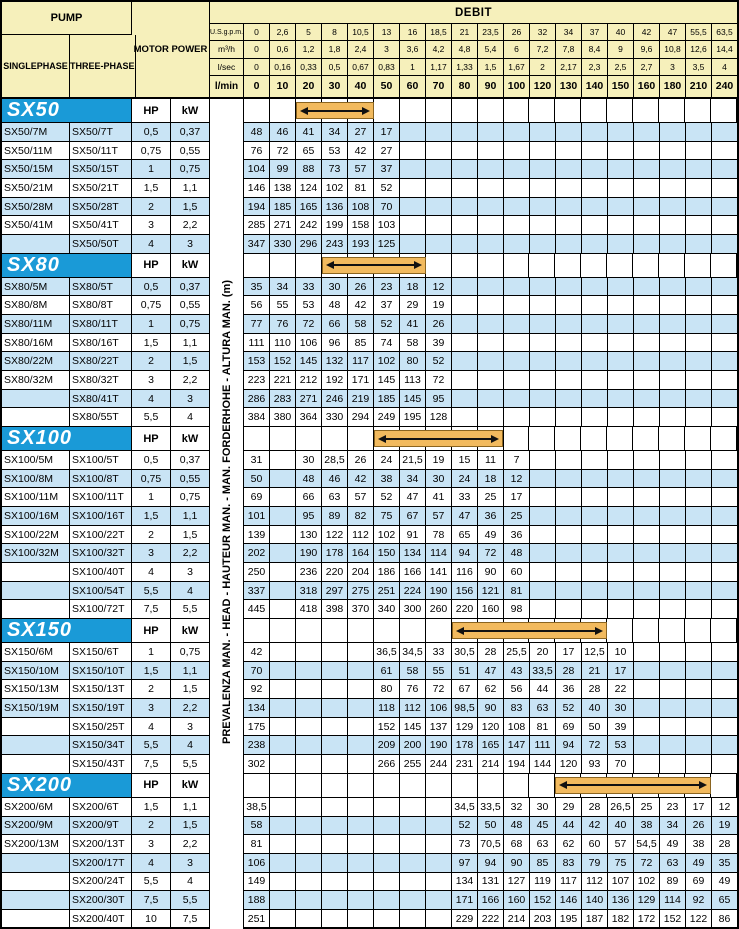 The width and height of the screenshot is (739, 929). I want to click on head-value-cell: 89, so click(335, 516).